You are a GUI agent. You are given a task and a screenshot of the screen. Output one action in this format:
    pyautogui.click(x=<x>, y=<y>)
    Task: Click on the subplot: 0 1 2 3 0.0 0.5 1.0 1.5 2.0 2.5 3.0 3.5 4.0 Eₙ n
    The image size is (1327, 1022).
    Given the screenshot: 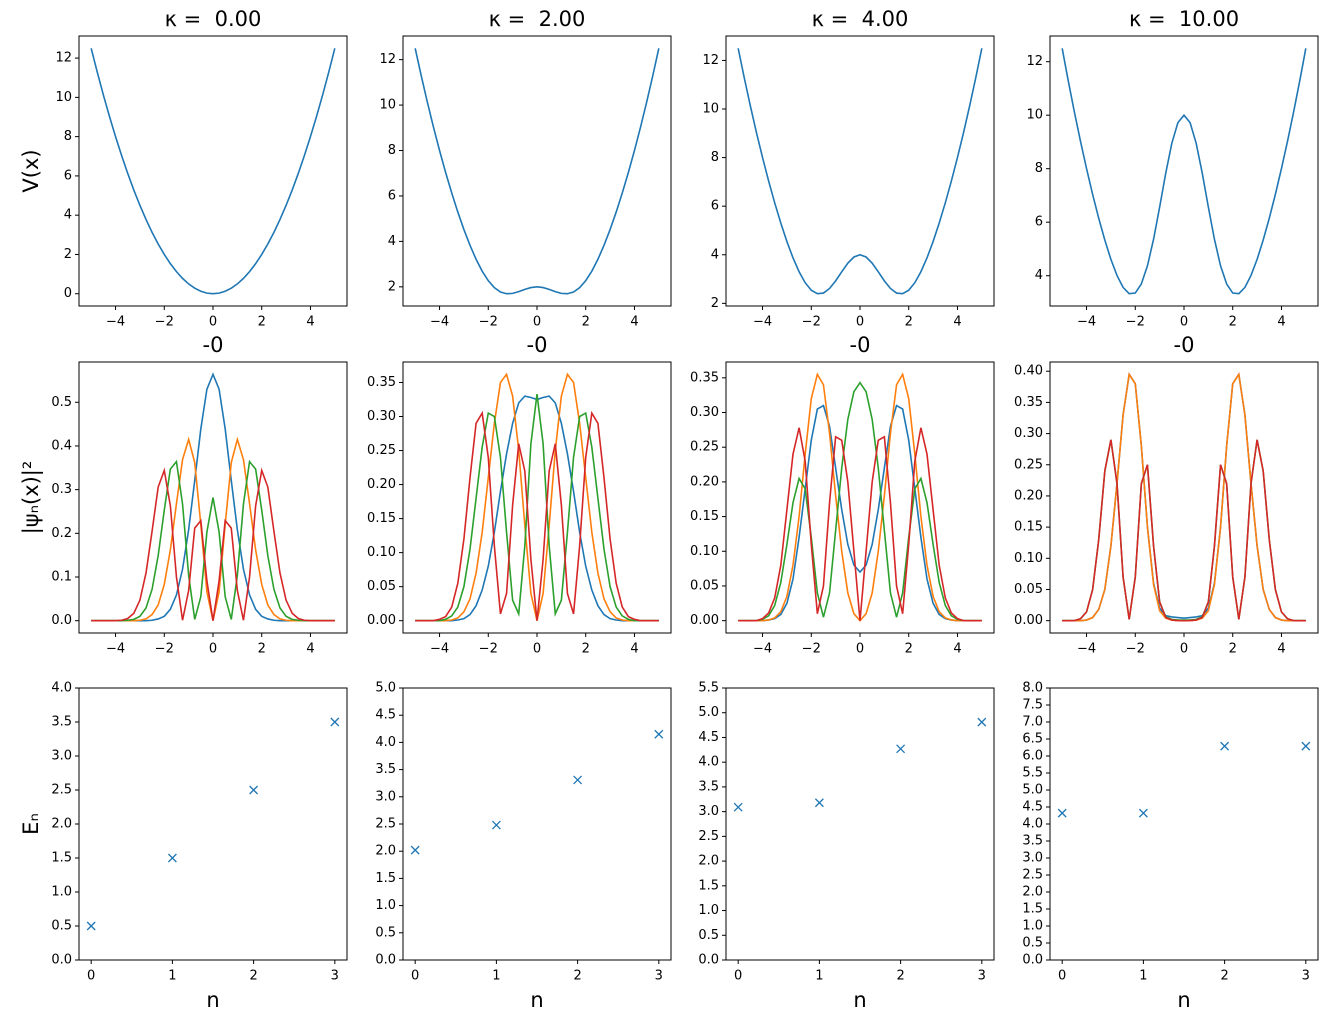 What is the action you would take?
    pyautogui.click(x=183, y=846)
    